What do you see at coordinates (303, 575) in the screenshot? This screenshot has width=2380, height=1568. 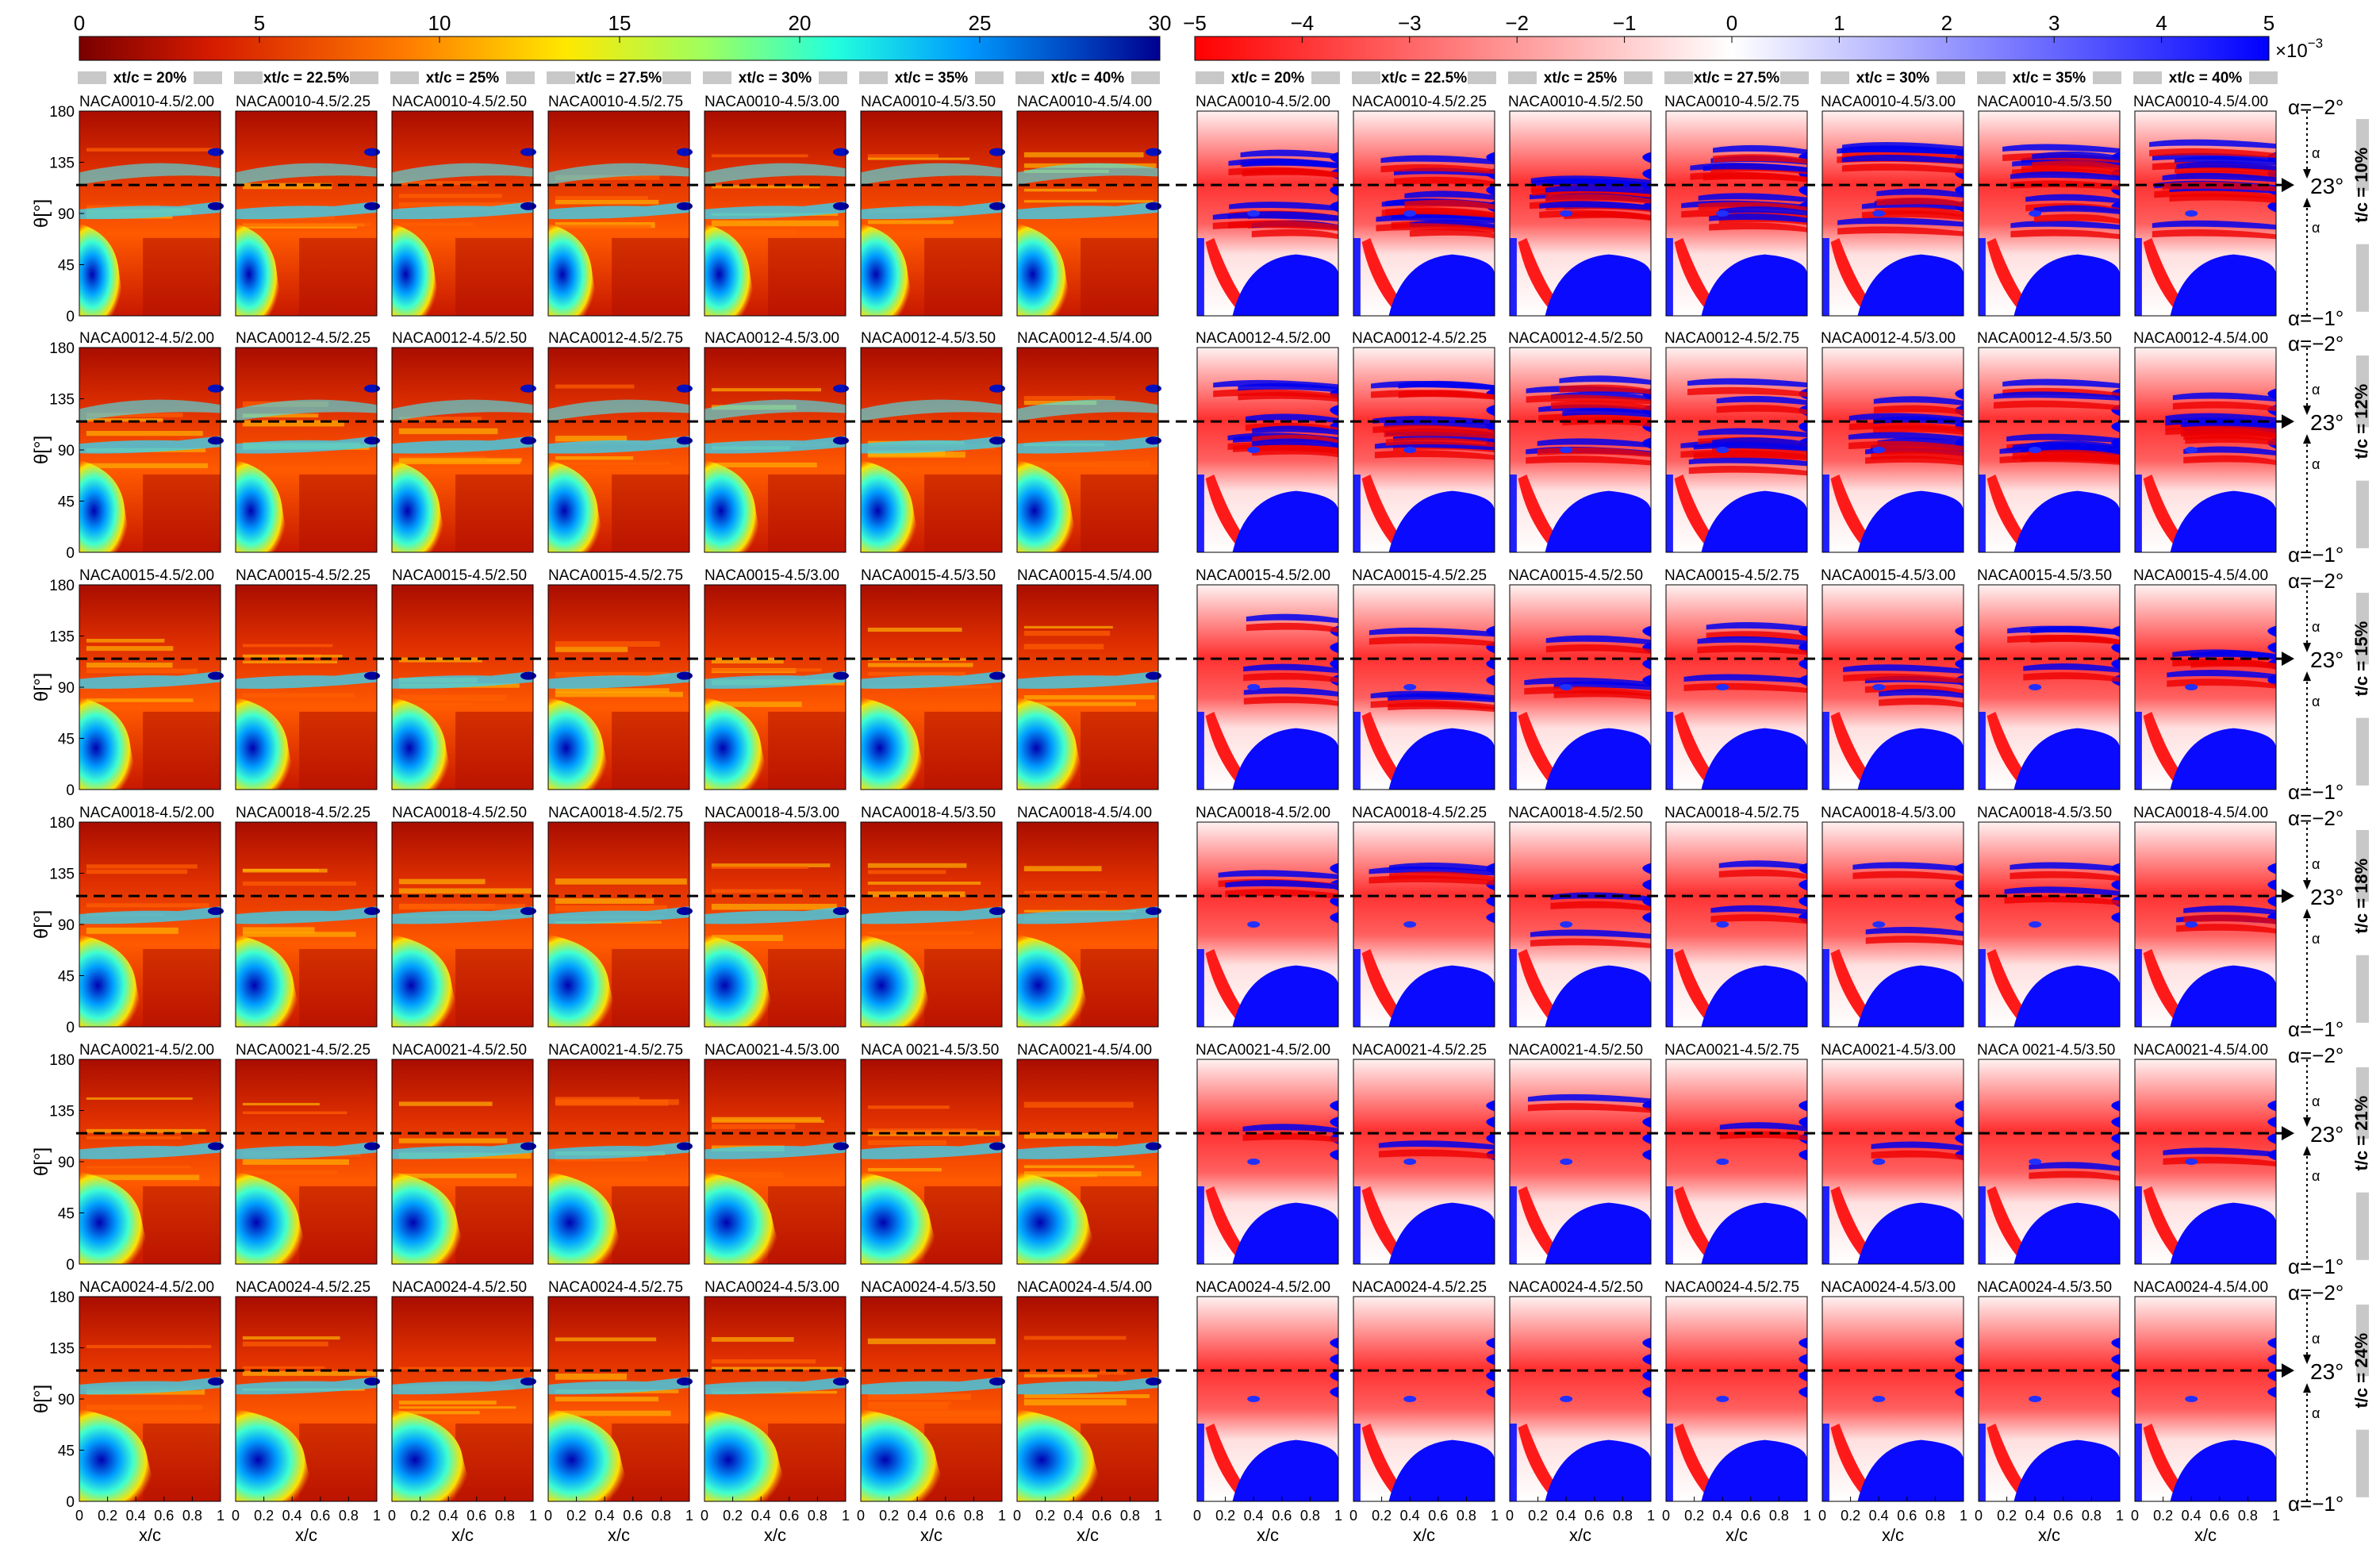 I see `left-panel-title: NACA0015-4.5/2.25` at bounding box center [303, 575].